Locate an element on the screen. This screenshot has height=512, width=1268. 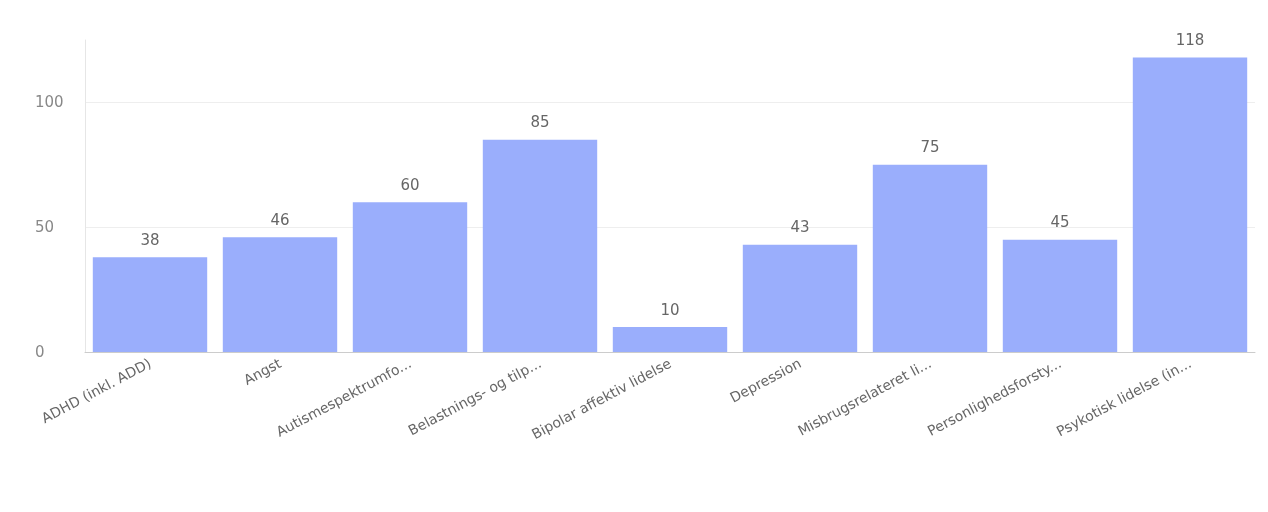
y-tick-label: 100 is located at coordinates (49, 102).